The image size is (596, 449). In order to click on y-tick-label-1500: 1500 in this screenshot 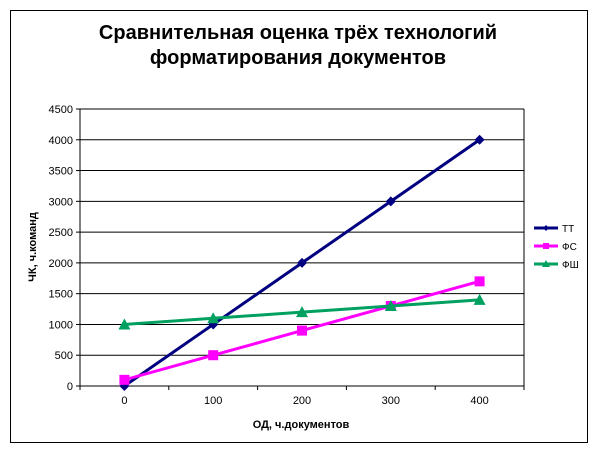, I will do `click(61, 295)`.